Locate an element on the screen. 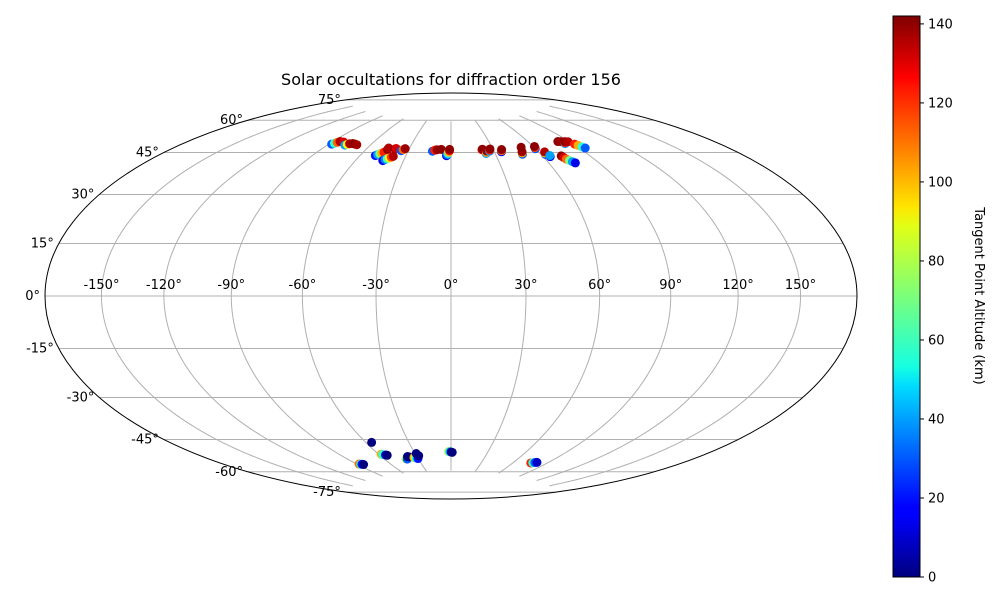 Image resolution: width=1000 pixels, height=600 pixels. longitude-tick-label: 90° is located at coordinates (670, 285).